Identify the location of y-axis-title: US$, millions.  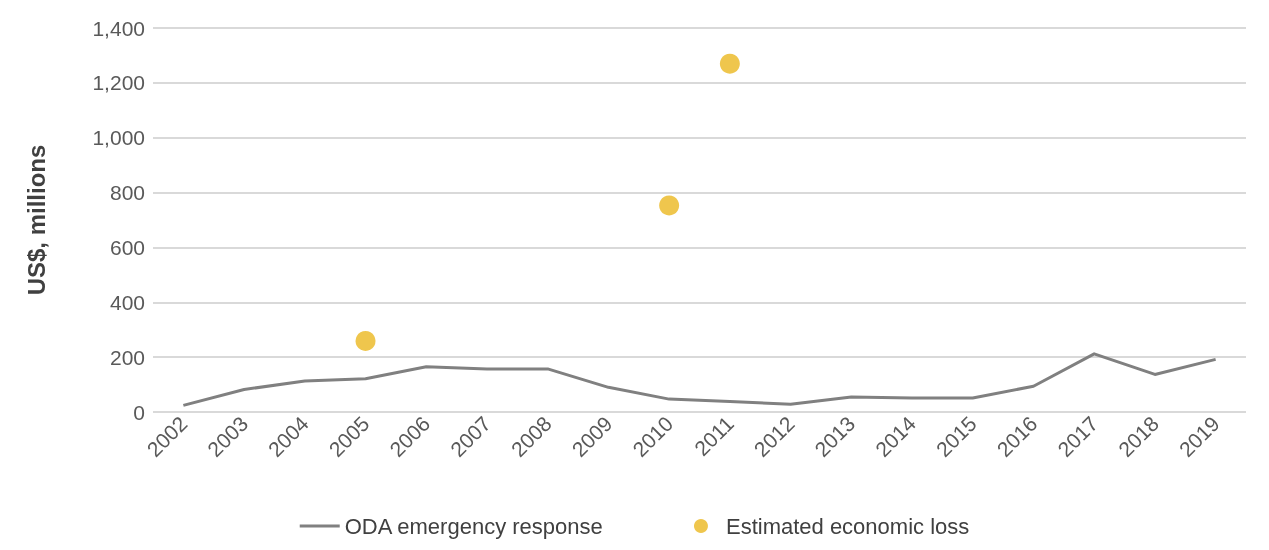
(36, 220).